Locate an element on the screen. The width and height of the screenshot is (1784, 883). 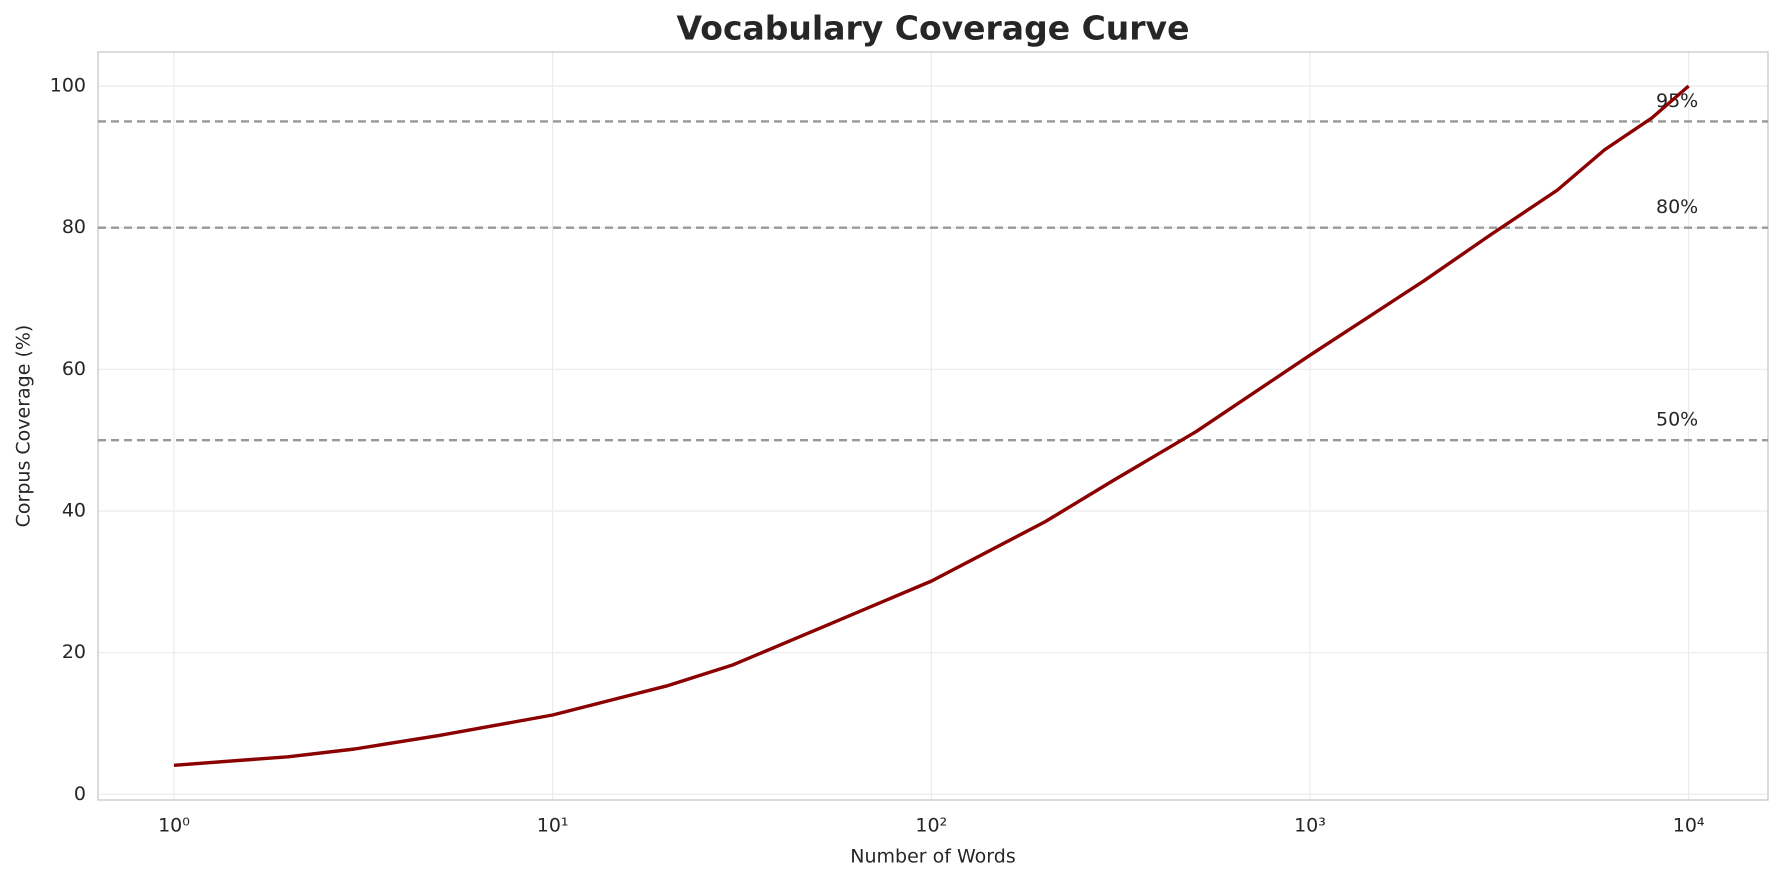
x-axis-label: Number of Words is located at coordinates (932, 857).